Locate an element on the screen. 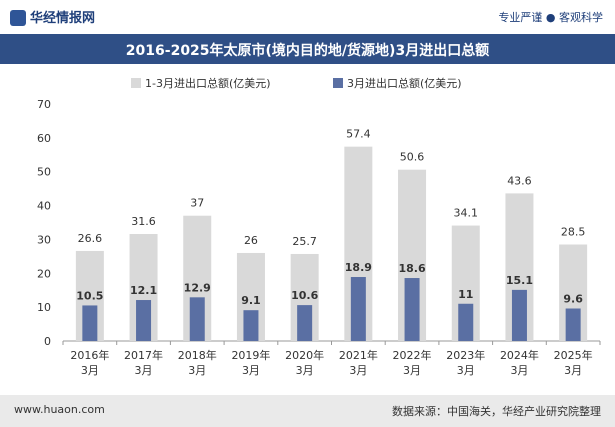 The width and height of the screenshot is (615, 427). x-tick-label: 2023年 is located at coordinates (465, 355).